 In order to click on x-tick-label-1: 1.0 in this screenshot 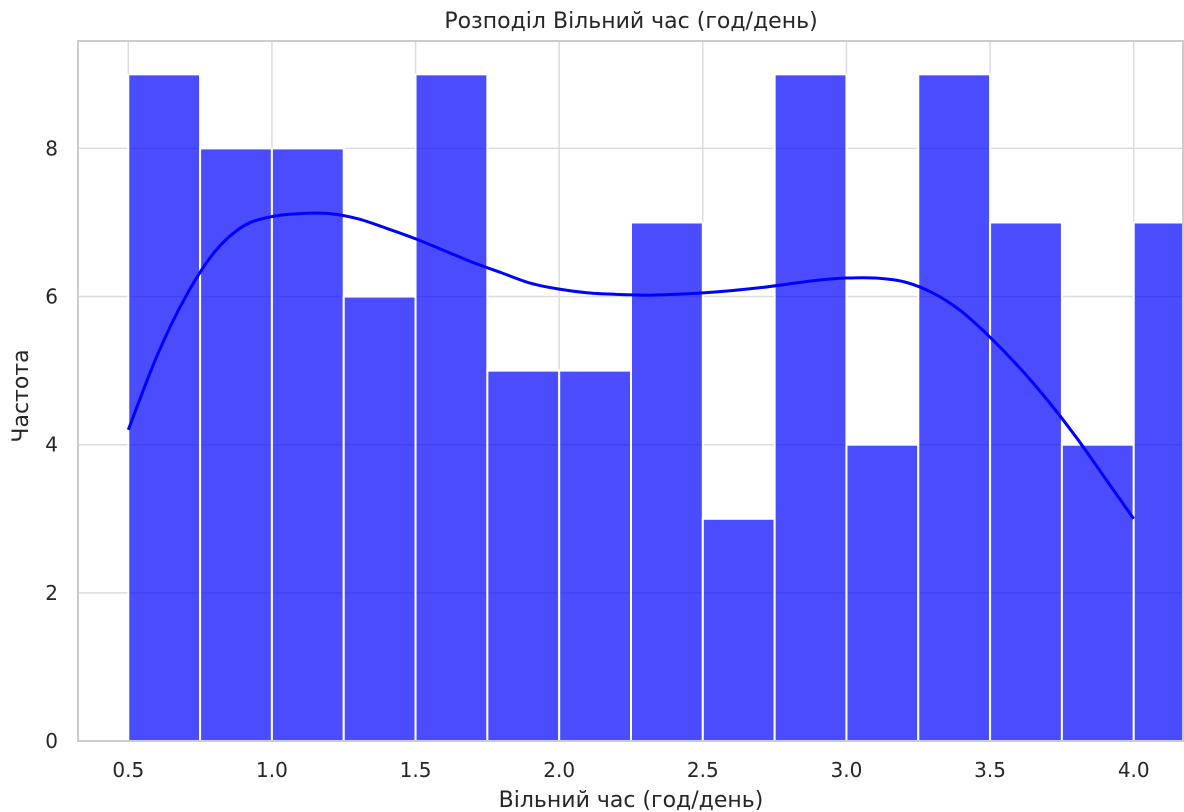, I will do `click(272, 770)`.